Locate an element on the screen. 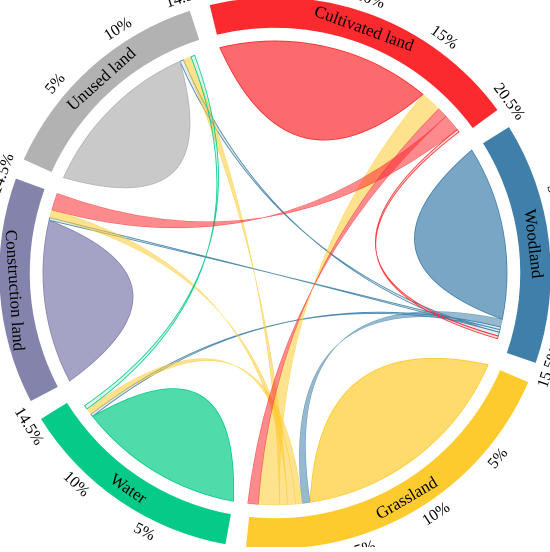 The image size is (550, 552). tick-label-grassland: 5% is located at coordinates (498, 458).